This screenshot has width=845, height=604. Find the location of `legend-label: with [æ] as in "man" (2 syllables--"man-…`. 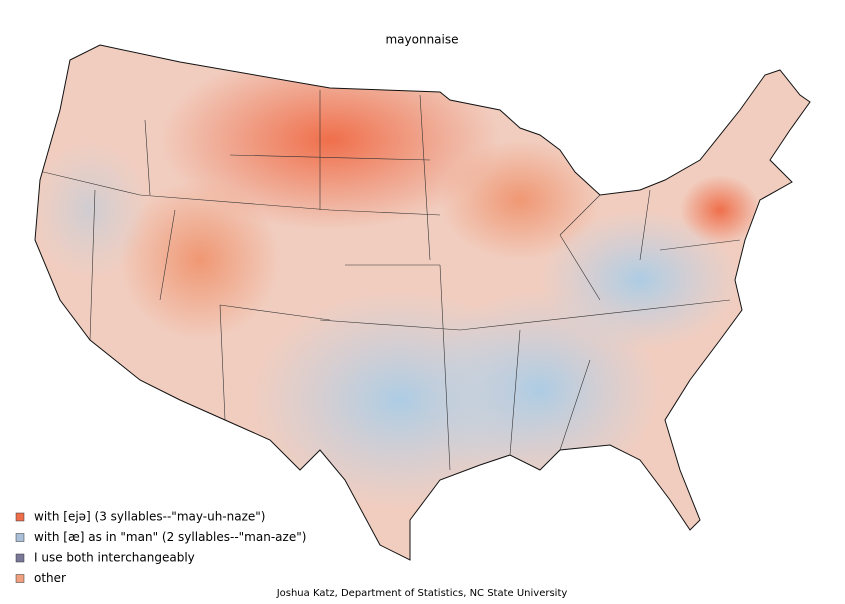

legend-label: with [æ] as in "man" (2 syllables--"man-… is located at coordinates (170, 537).